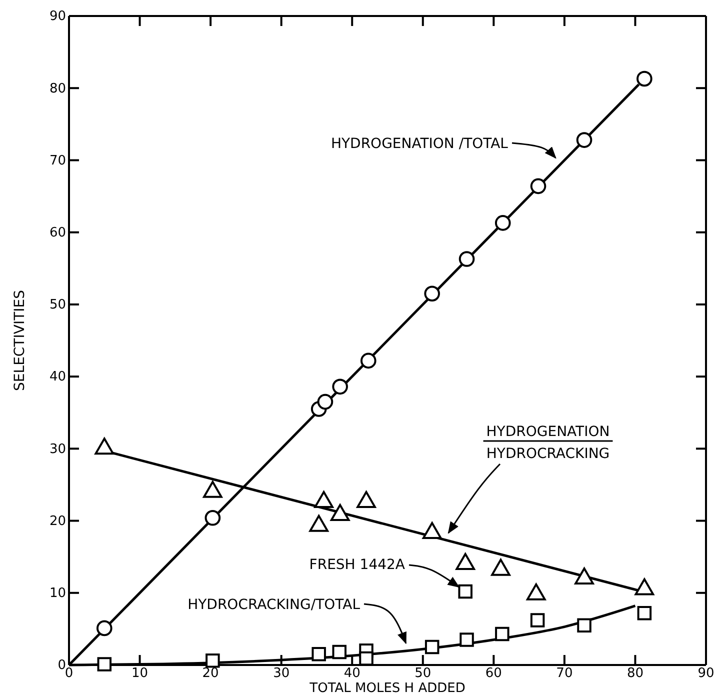 The width and height of the screenshot is (722, 694). I want to click on annotation: HYDROGENATION /TOTAL, so click(419, 144).